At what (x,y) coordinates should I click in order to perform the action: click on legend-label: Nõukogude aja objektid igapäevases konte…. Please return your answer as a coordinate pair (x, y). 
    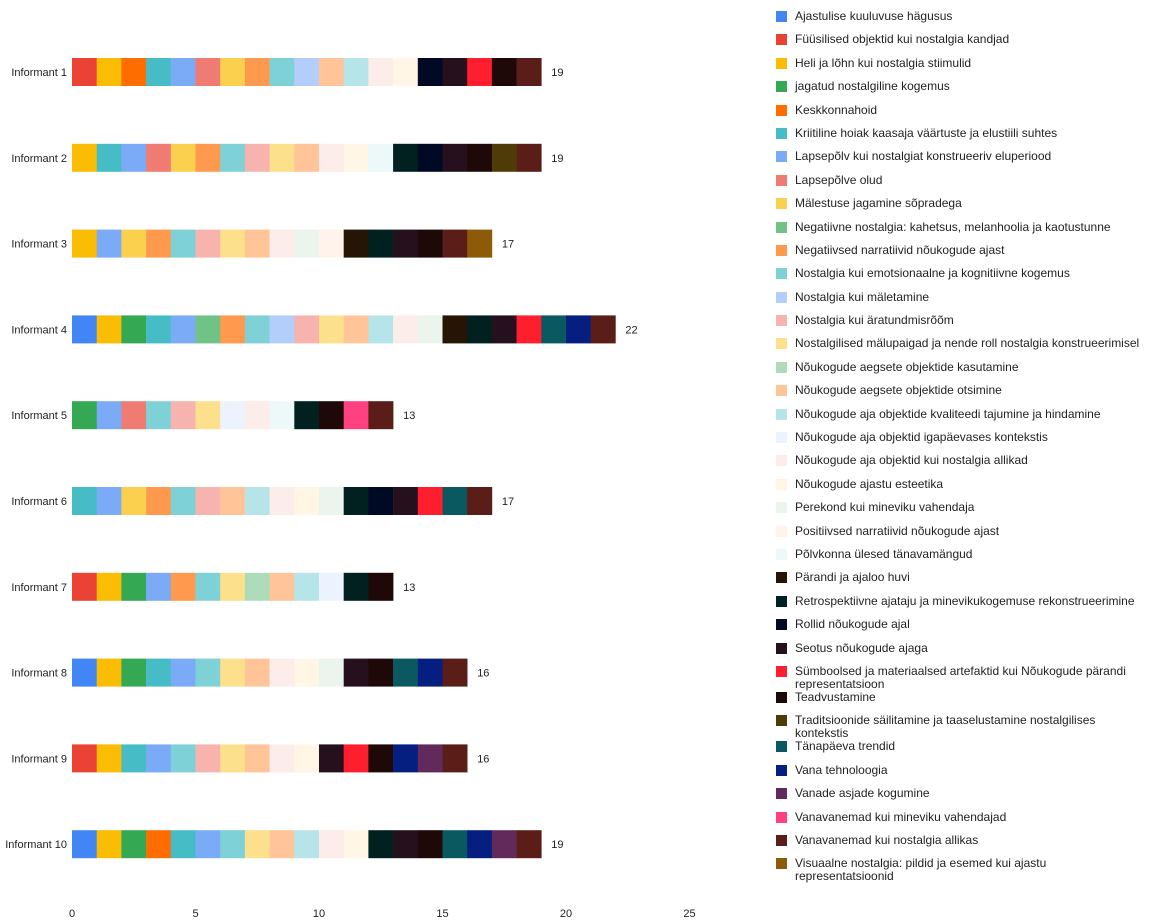
    Looking at the image, I should click on (921, 437).